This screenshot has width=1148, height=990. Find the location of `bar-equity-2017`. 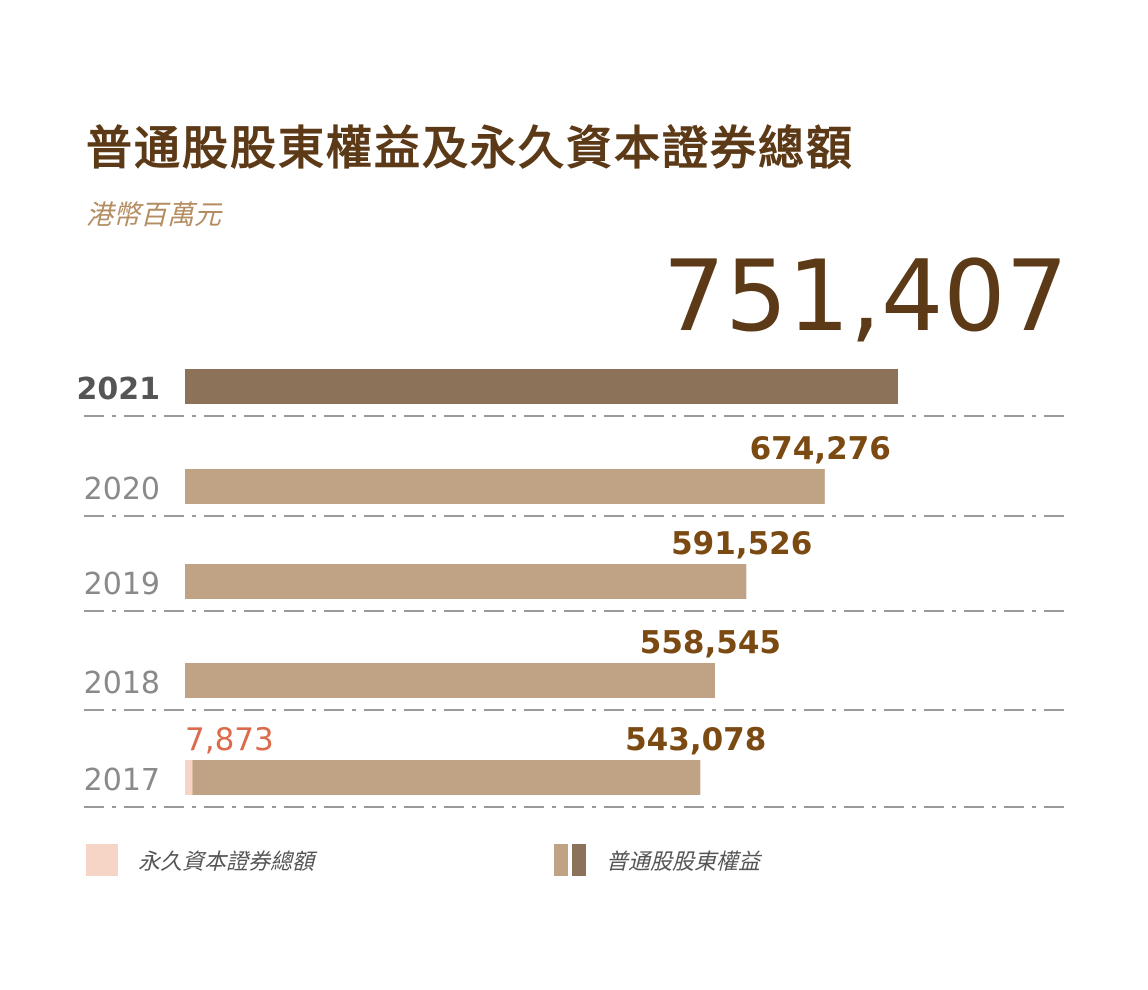

bar-equity-2017 is located at coordinates (446, 777).